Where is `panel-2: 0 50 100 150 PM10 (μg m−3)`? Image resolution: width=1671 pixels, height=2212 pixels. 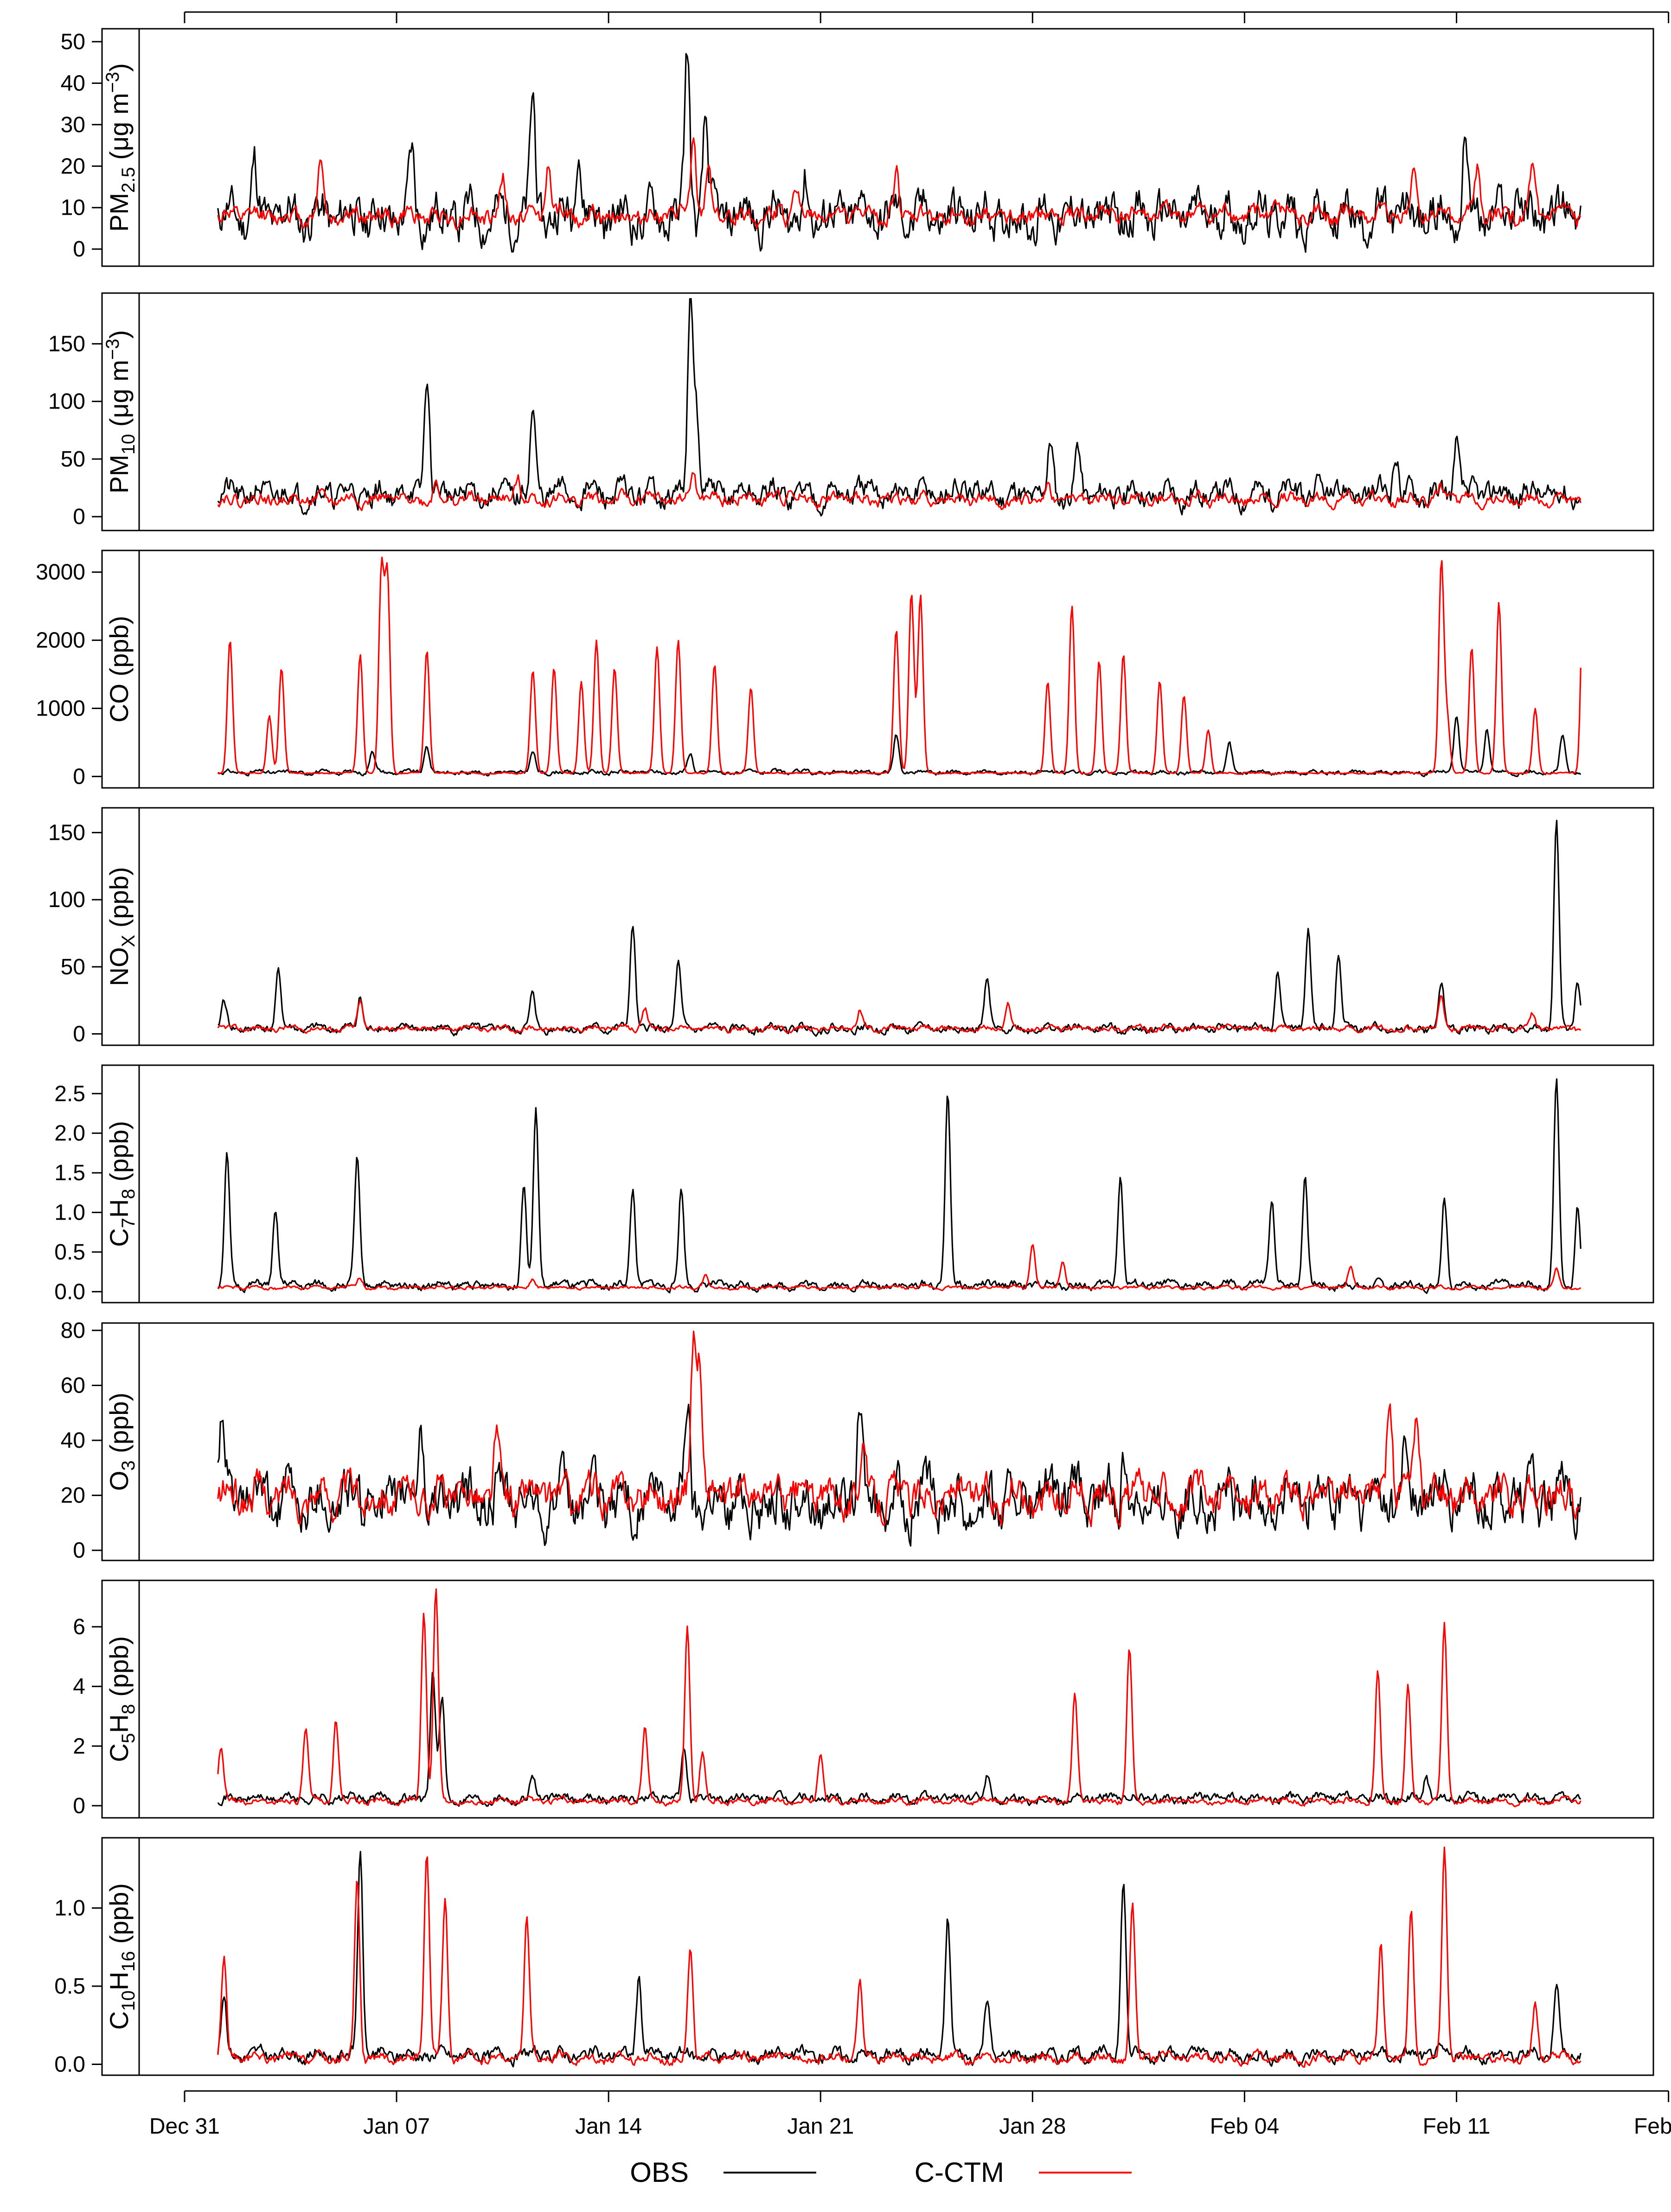 panel-2: 0 50 100 150 PM10 (μg m−3) is located at coordinates (851, 411).